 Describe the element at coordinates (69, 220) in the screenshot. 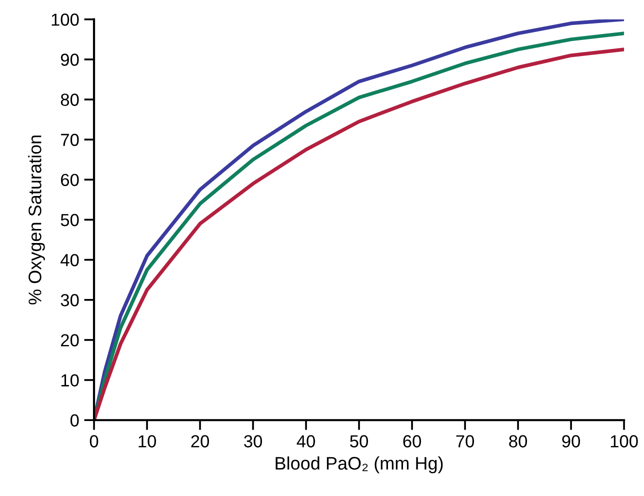

I see `y-tick-label: 50` at that location.